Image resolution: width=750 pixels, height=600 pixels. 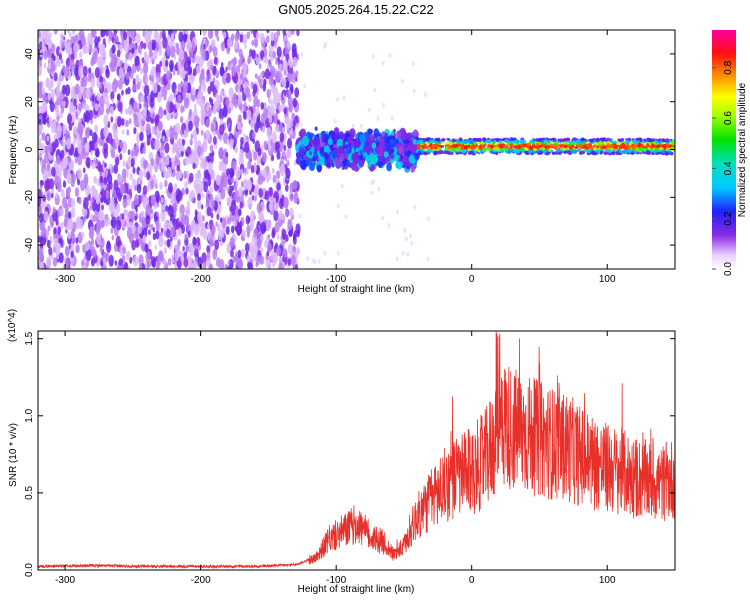 What do you see at coordinates (356, 289) in the screenshot?
I see `spectrogram-x-label: Height of straight line (km)` at bounding box center [356, 289].